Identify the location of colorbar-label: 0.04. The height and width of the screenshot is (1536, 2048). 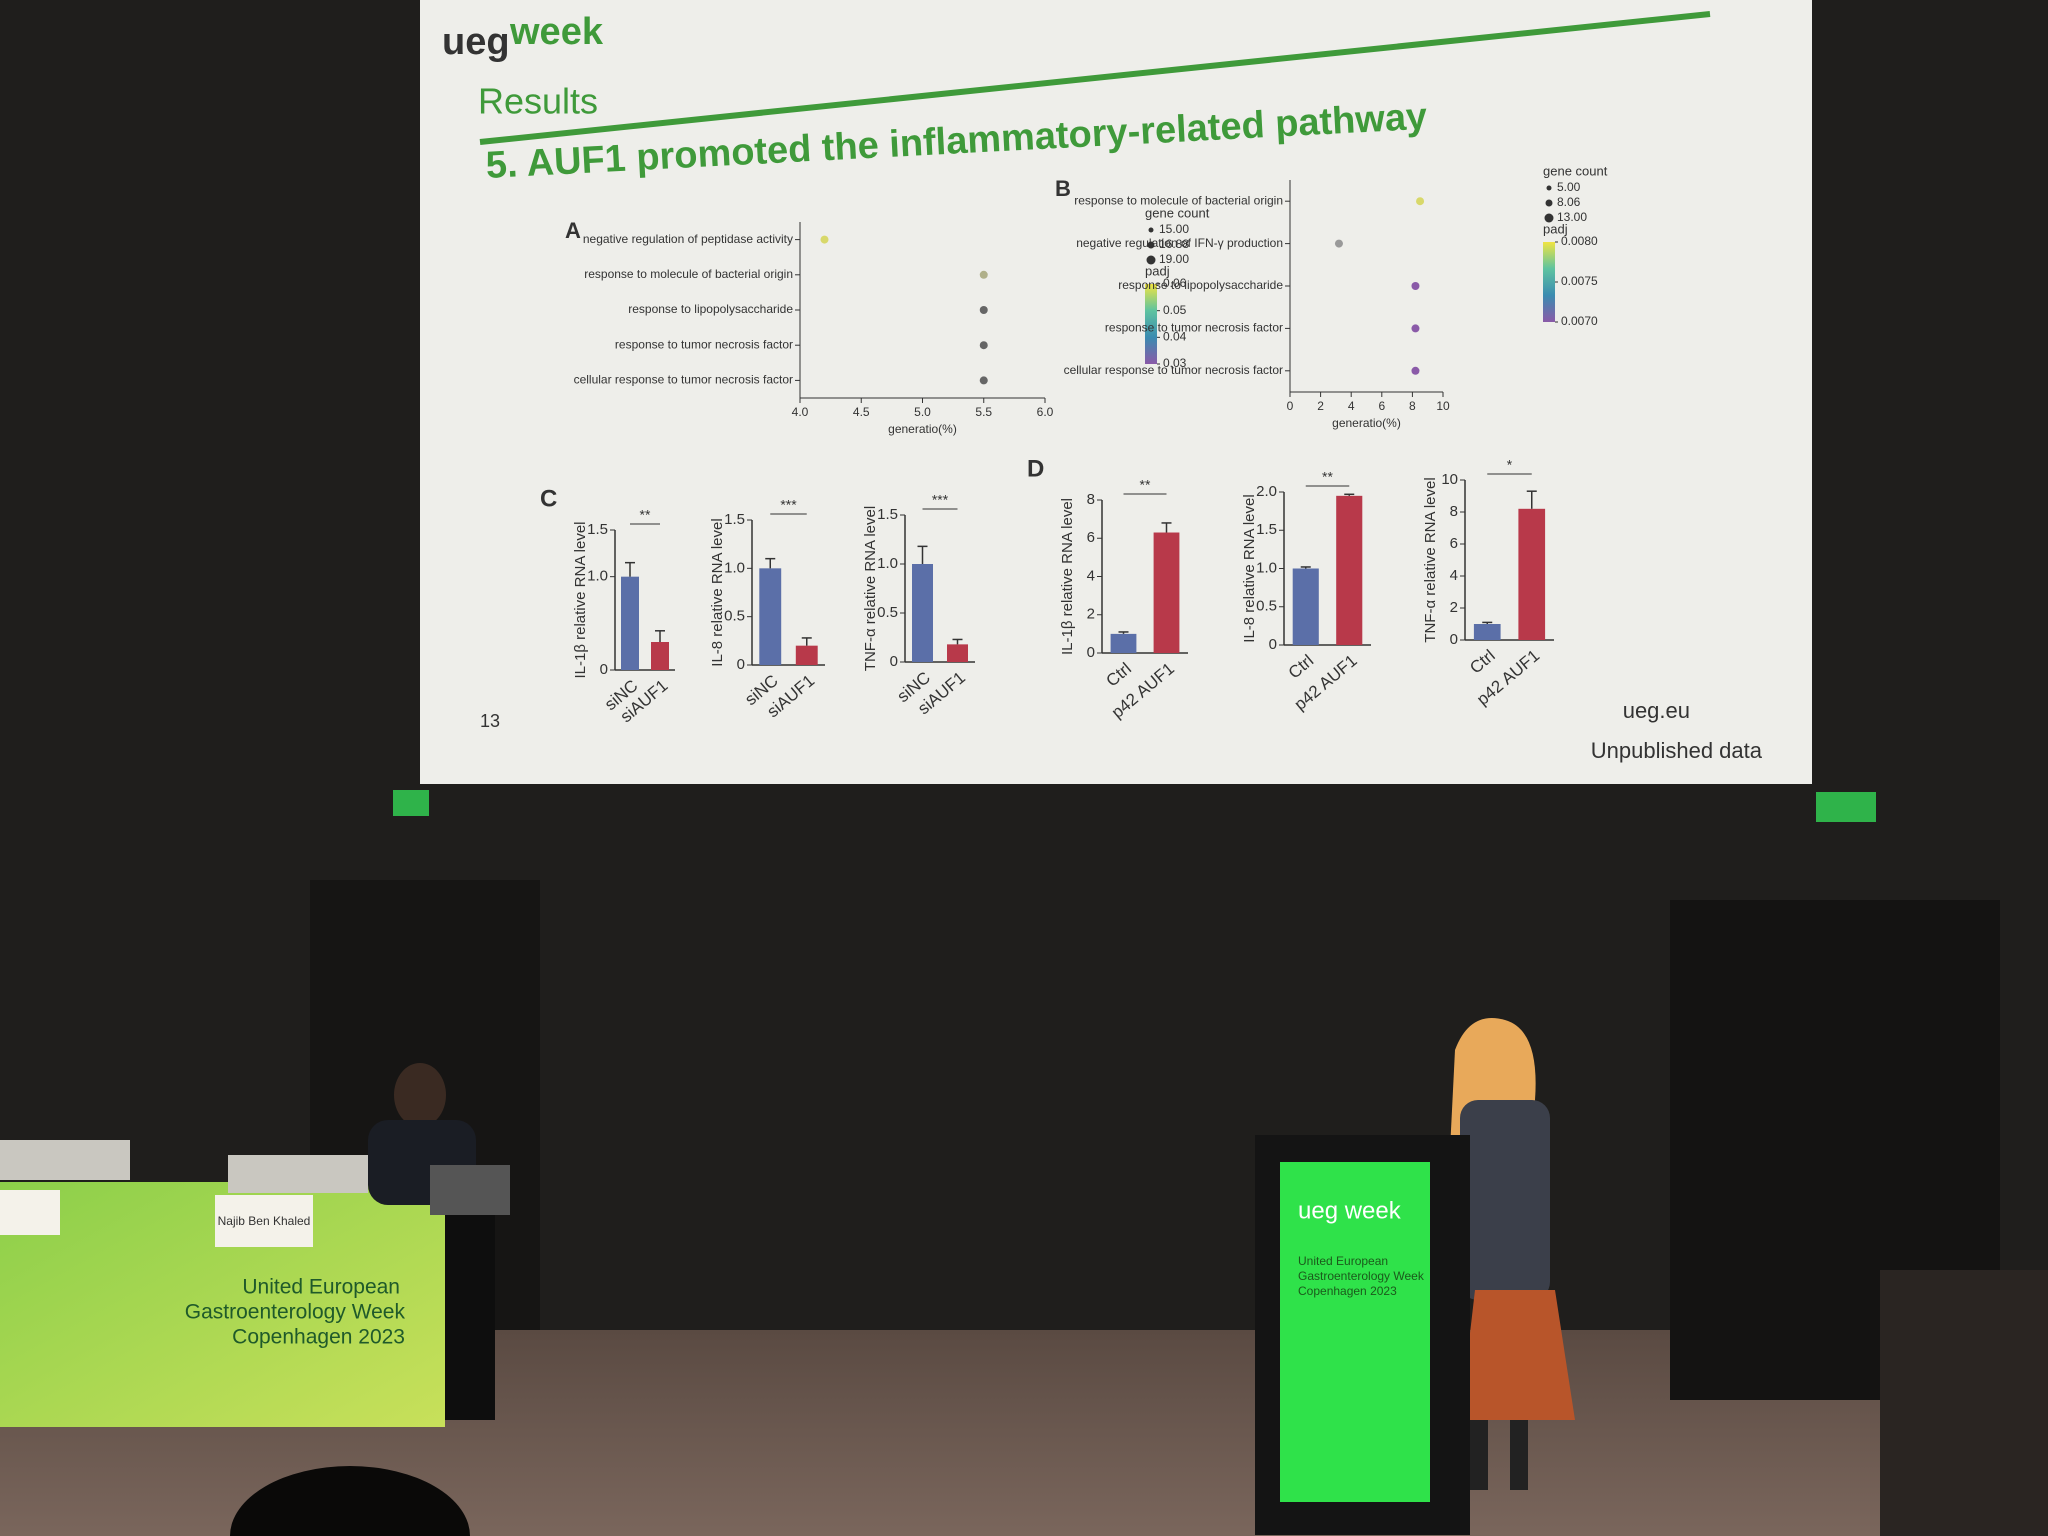
(1175, 337).